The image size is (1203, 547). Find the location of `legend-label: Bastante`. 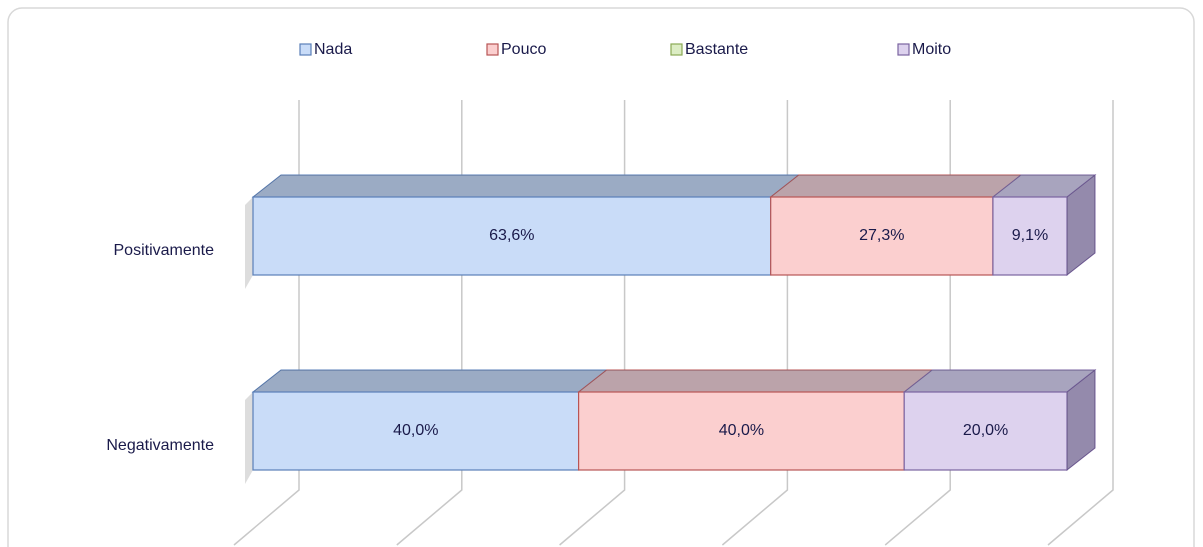

legend-label: Bastante is located at coordinates (716, 49).